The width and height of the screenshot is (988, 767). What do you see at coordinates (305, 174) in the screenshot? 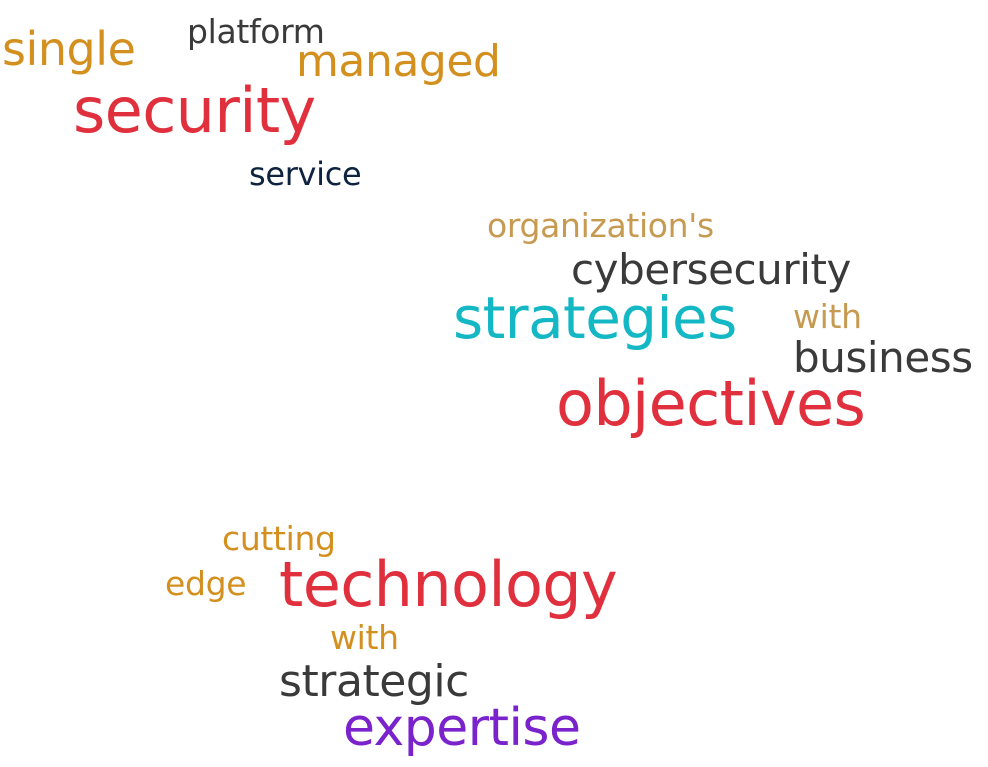
I see `word-service: service` at bounding box center [305, 174].